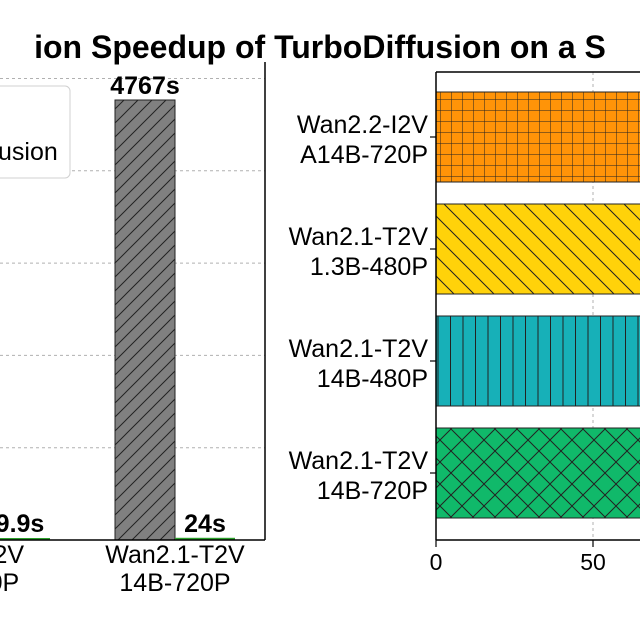  Describe the element at coordinates (35, 132) in the screenshot. I see `legend-box` at that location.